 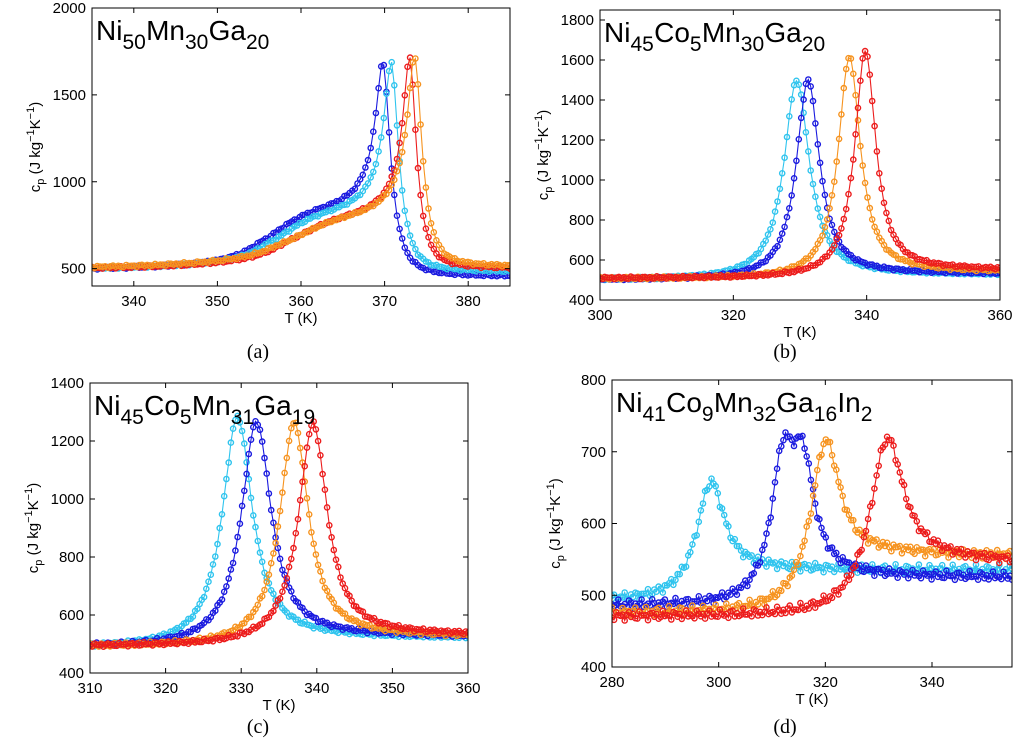 What do you see at coordinates (468, 301) in the screenshot?
I see `x-tick-label: 380` at bounding box center [468, 301].